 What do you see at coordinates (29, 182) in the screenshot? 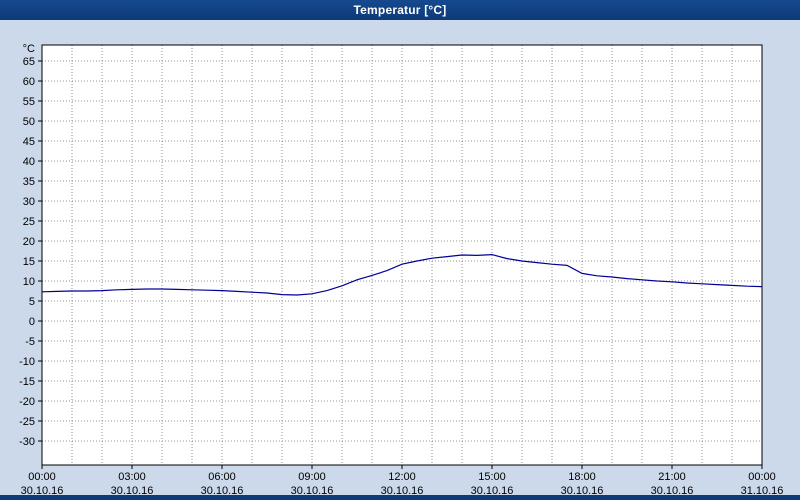
I see `y-tick-label: 35` at bounding box center [29, 182].